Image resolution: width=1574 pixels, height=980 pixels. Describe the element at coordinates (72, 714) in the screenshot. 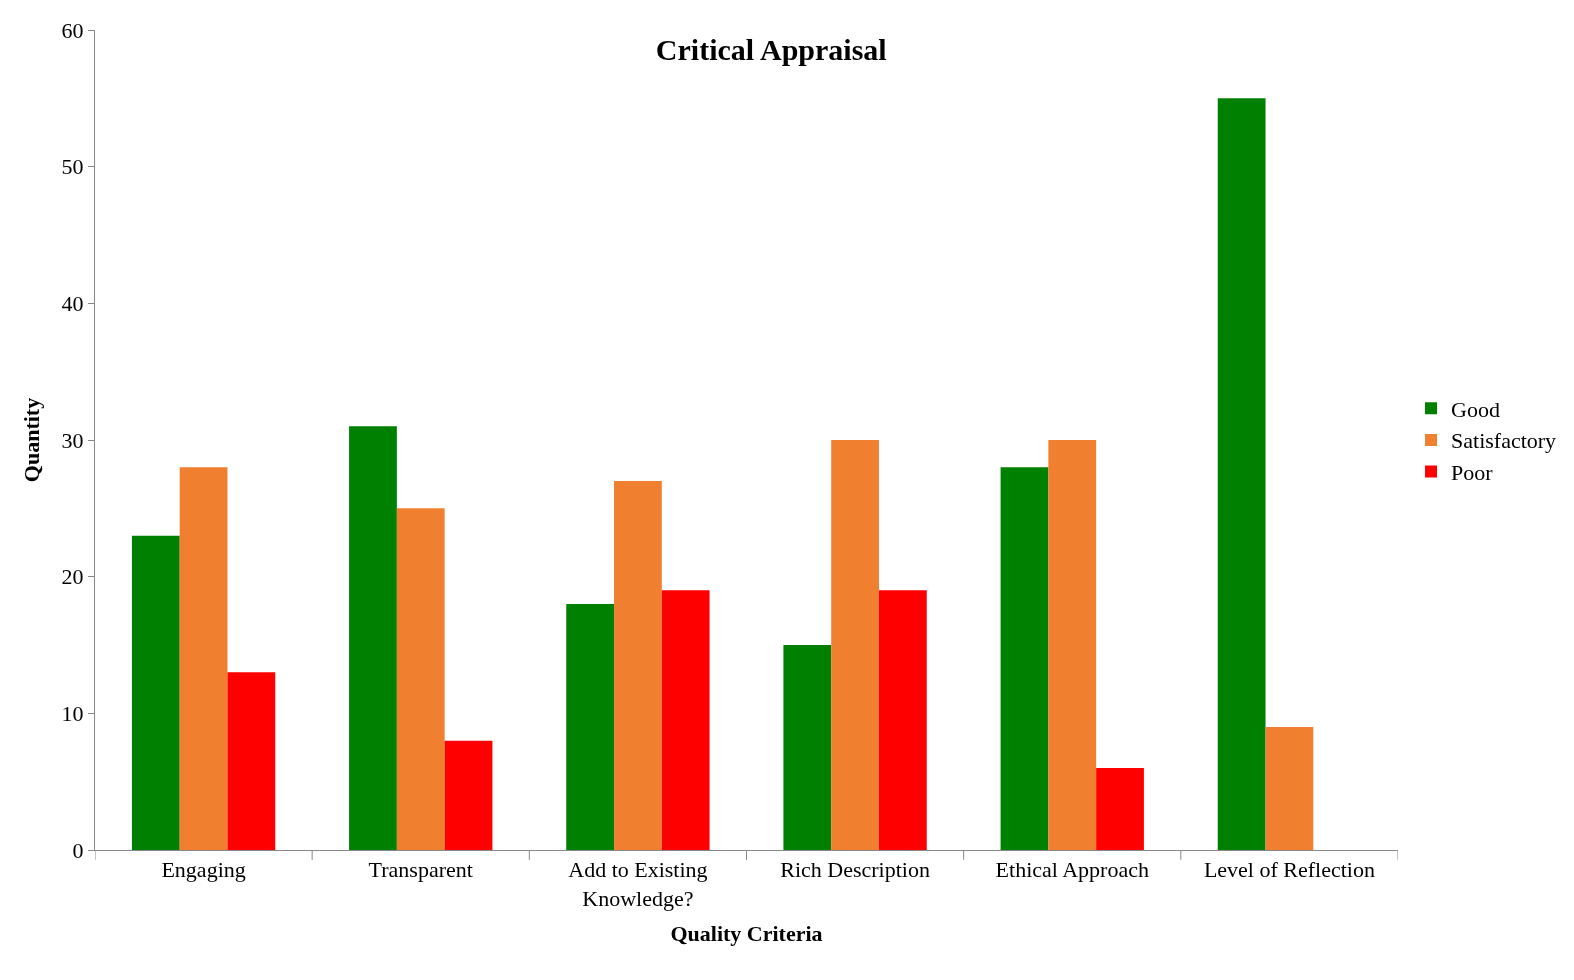

I see `y-tick-label: 10` at that location.